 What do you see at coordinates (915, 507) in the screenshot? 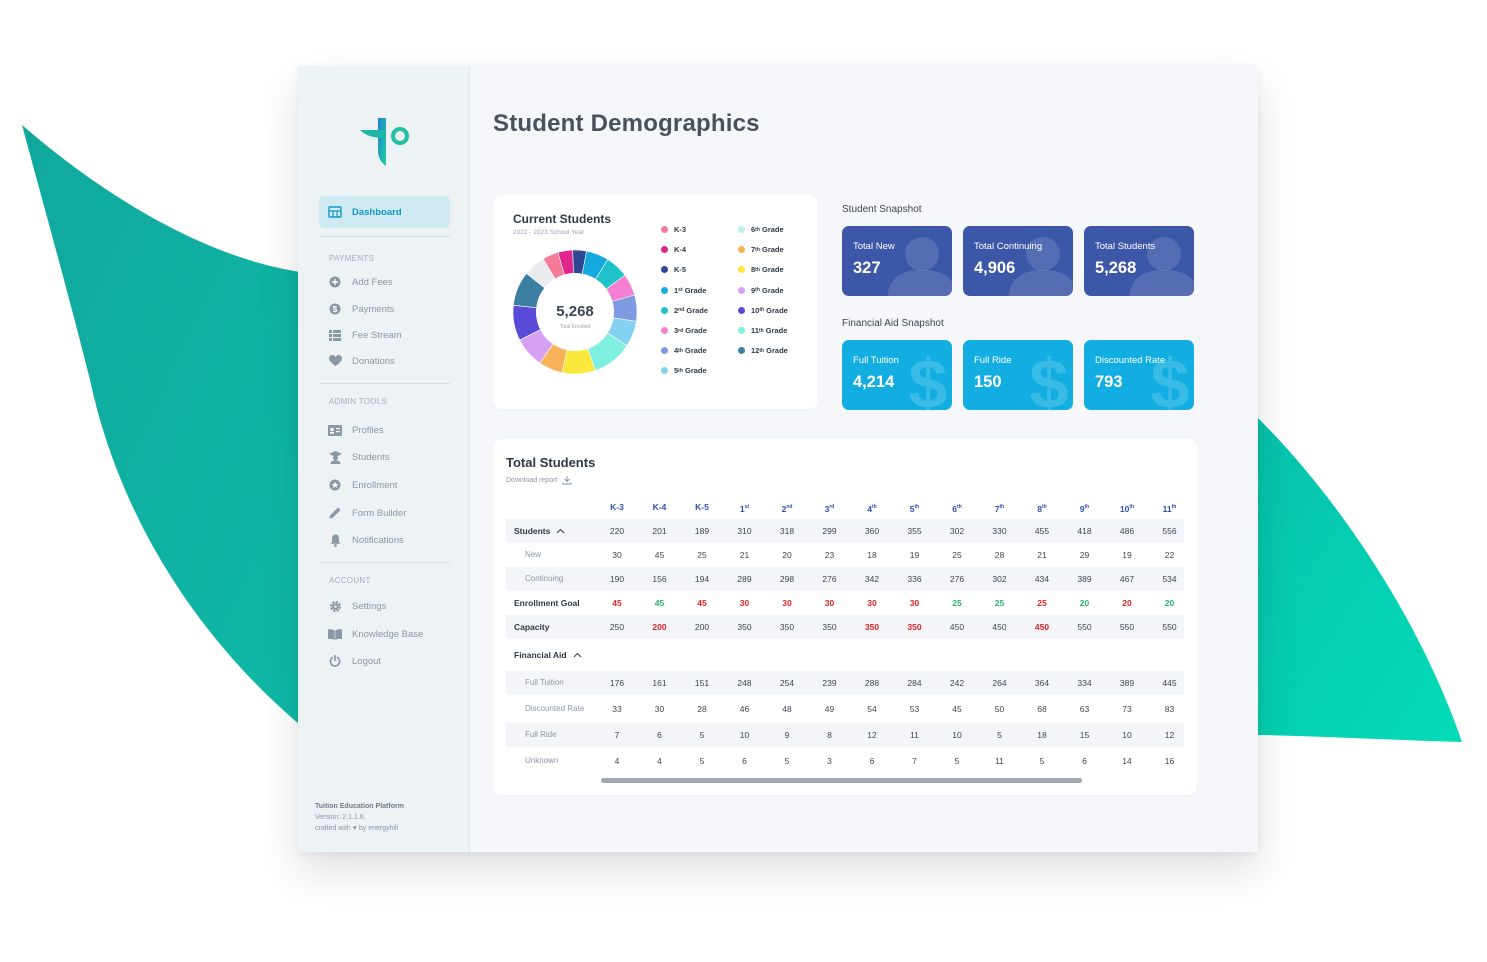
I see `table-header-cell: 5th` at bounding box center [915, 507].